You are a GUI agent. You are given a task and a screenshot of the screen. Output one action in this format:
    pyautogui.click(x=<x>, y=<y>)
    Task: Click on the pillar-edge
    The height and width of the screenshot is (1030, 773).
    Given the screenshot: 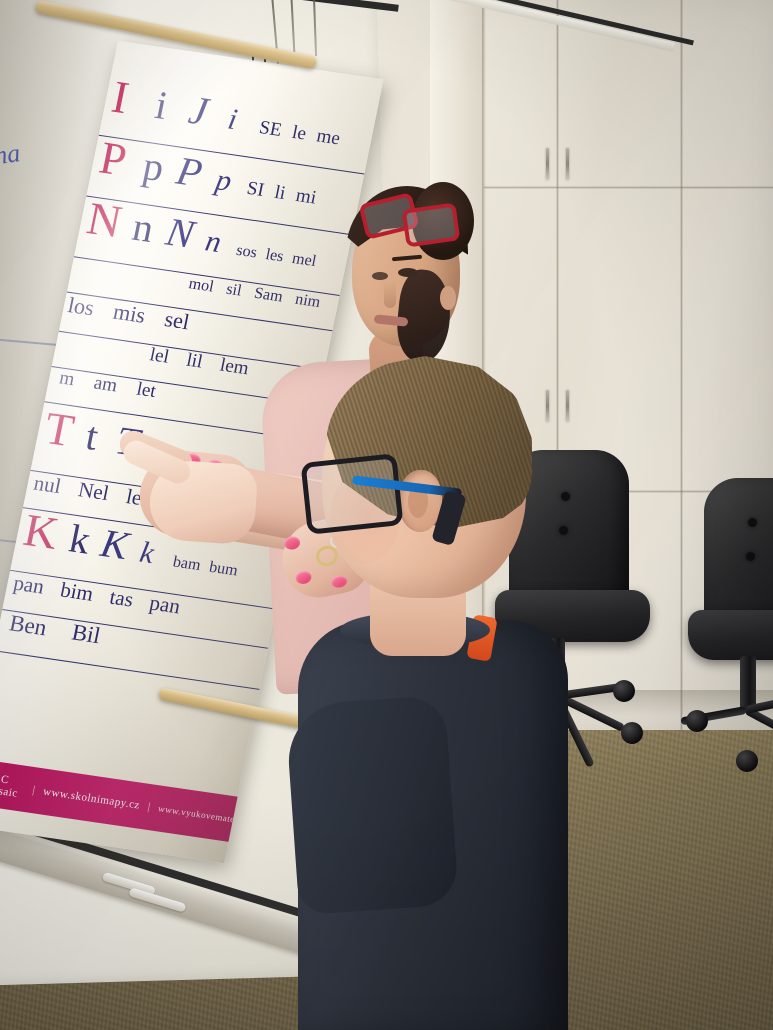 What is the action you would take?
    pyautogui.click(x=484, y=365)
    